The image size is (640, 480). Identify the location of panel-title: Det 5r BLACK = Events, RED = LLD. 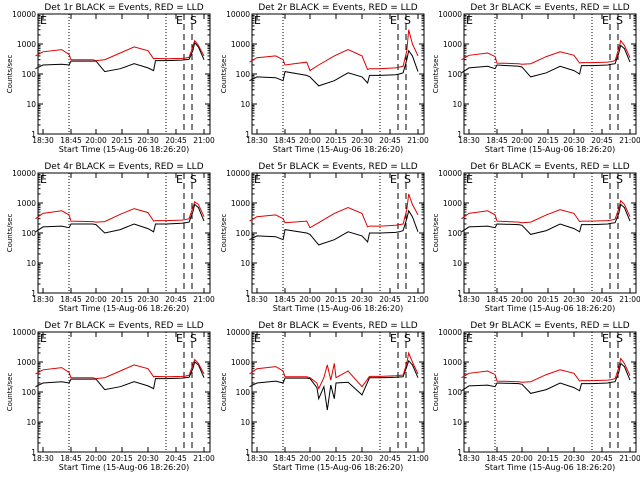
(337, 167).